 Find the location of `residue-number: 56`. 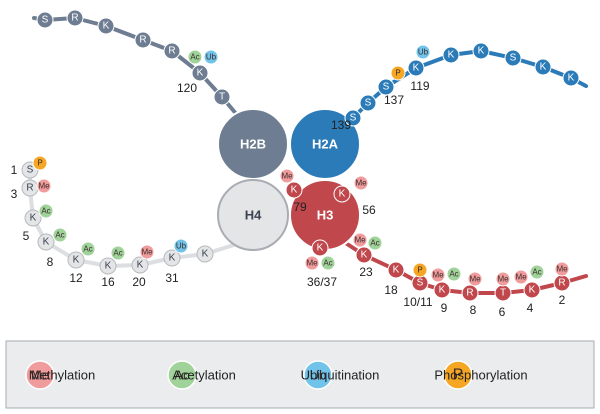

residue-number: 56 is located at coordinates (369, 210).